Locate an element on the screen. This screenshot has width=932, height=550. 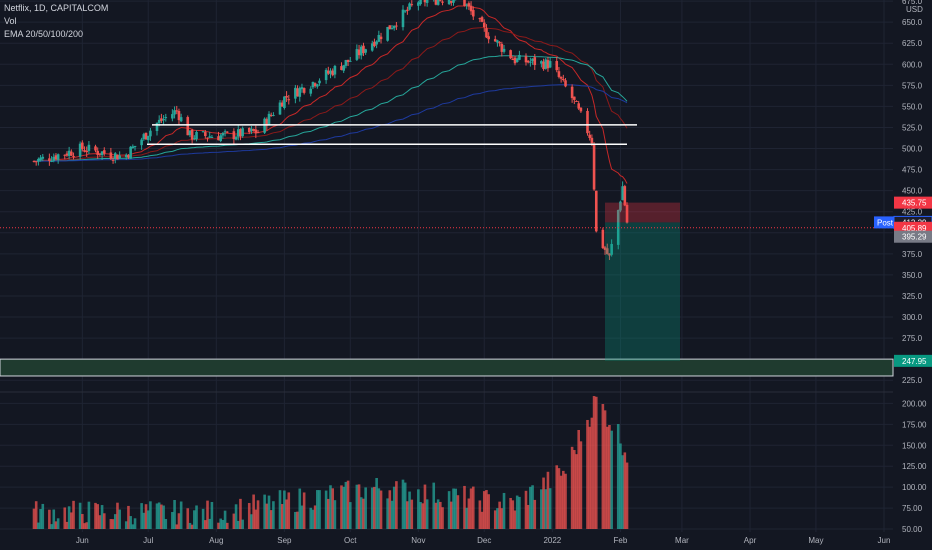
vol-indicator-label: Vol is located at coordinates (10, 21).